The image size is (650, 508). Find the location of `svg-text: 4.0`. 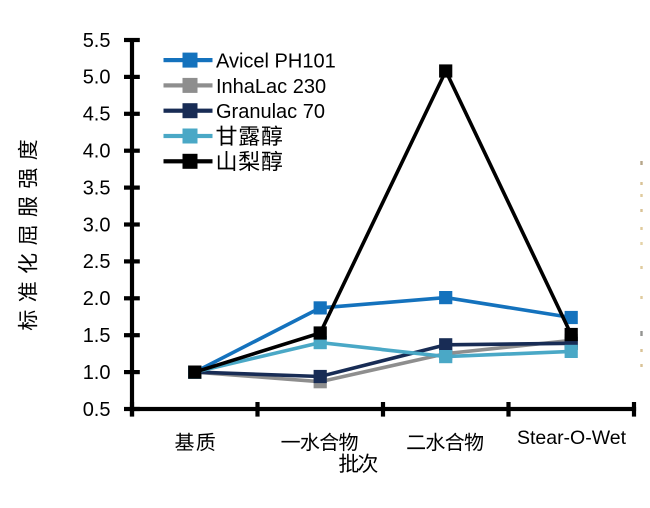

svg-text: 4.0 is located at coordinates (97, 152).